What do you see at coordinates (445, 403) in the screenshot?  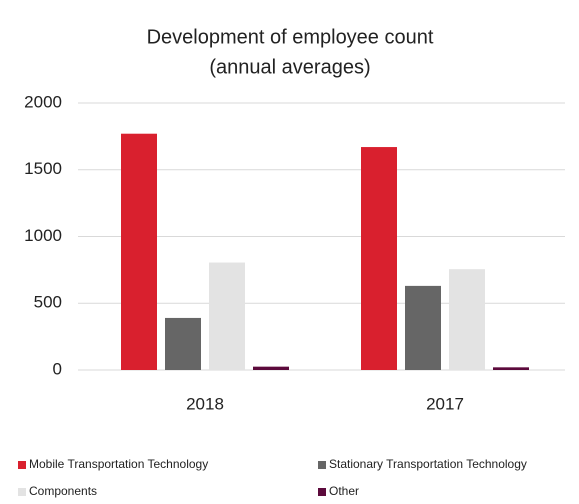 I see `x-tick-label: 2017` at bounding box center [445, 403].